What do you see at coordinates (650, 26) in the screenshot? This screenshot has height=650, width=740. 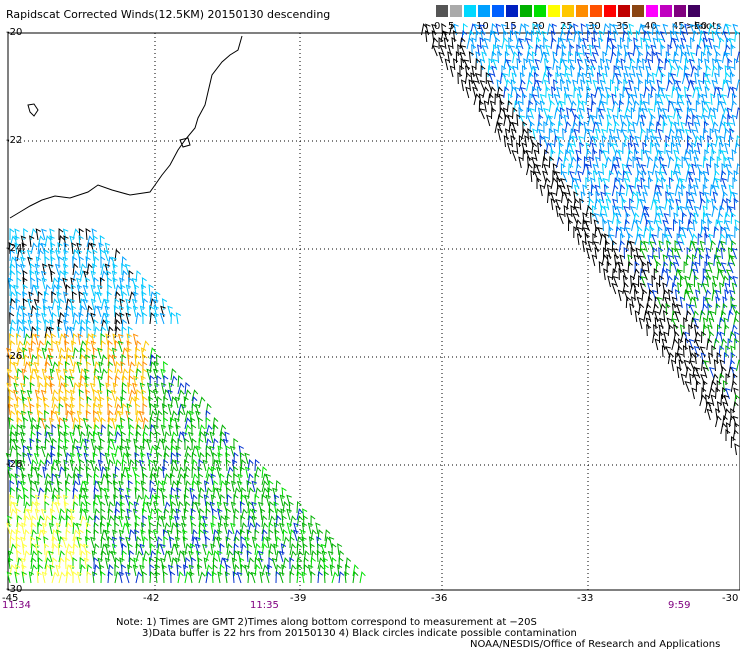 I see `legend-label: 40` at bounding box center [650, 26].